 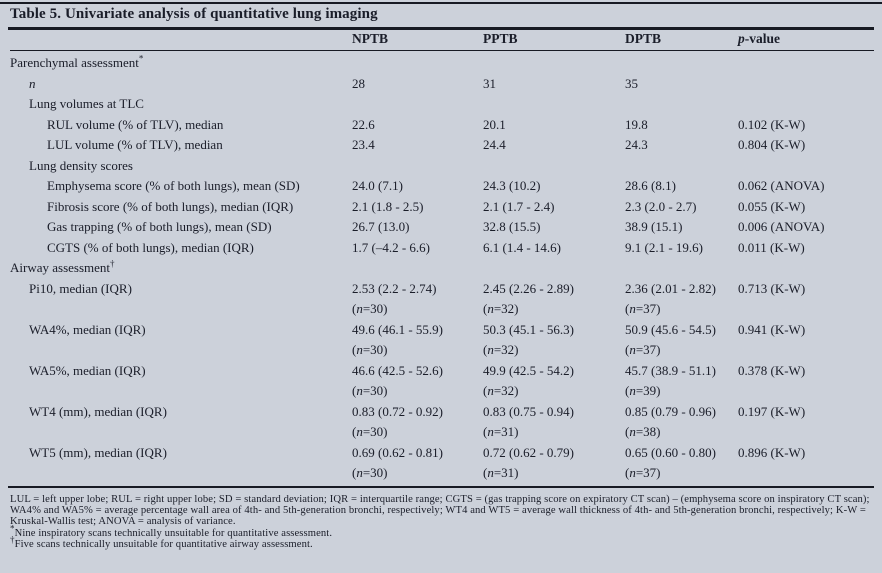 I want to click on cell-value: 1.7 (–4.2 - 6.6), so click(x=391, y=247).